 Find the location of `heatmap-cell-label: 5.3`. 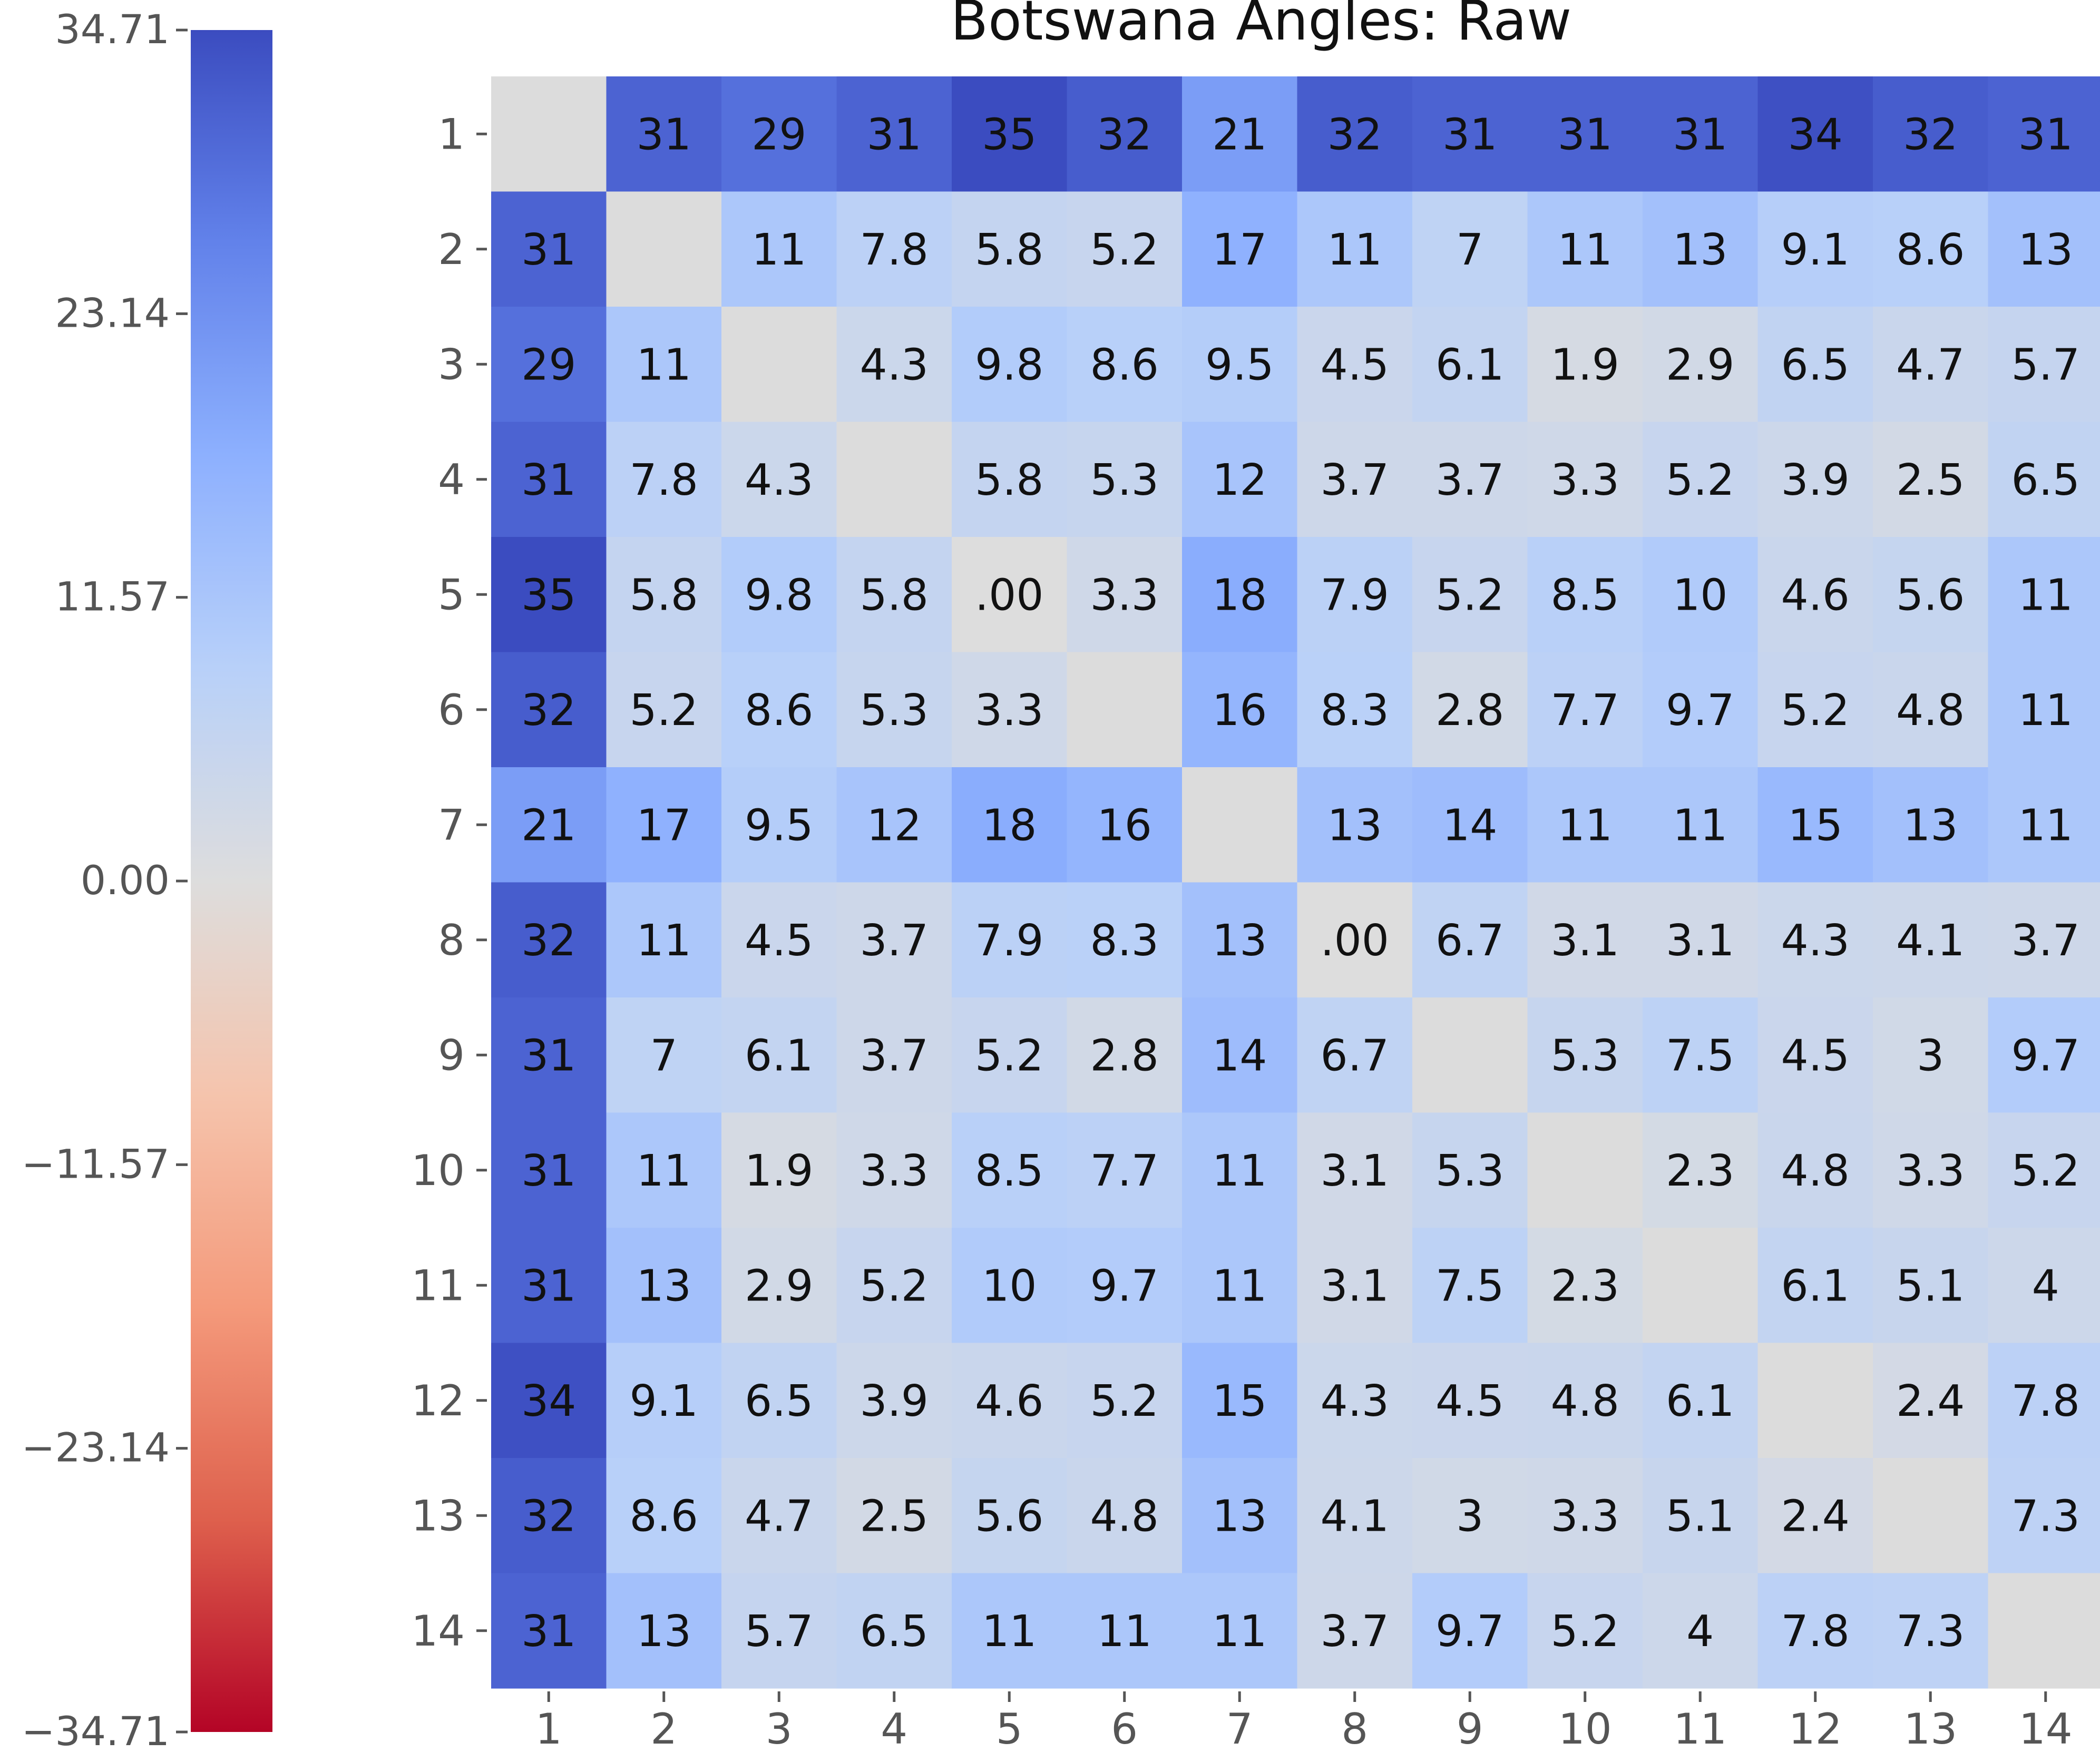

heatmap-cell-label: 5.3 is located at coordinates (1585, 1056).